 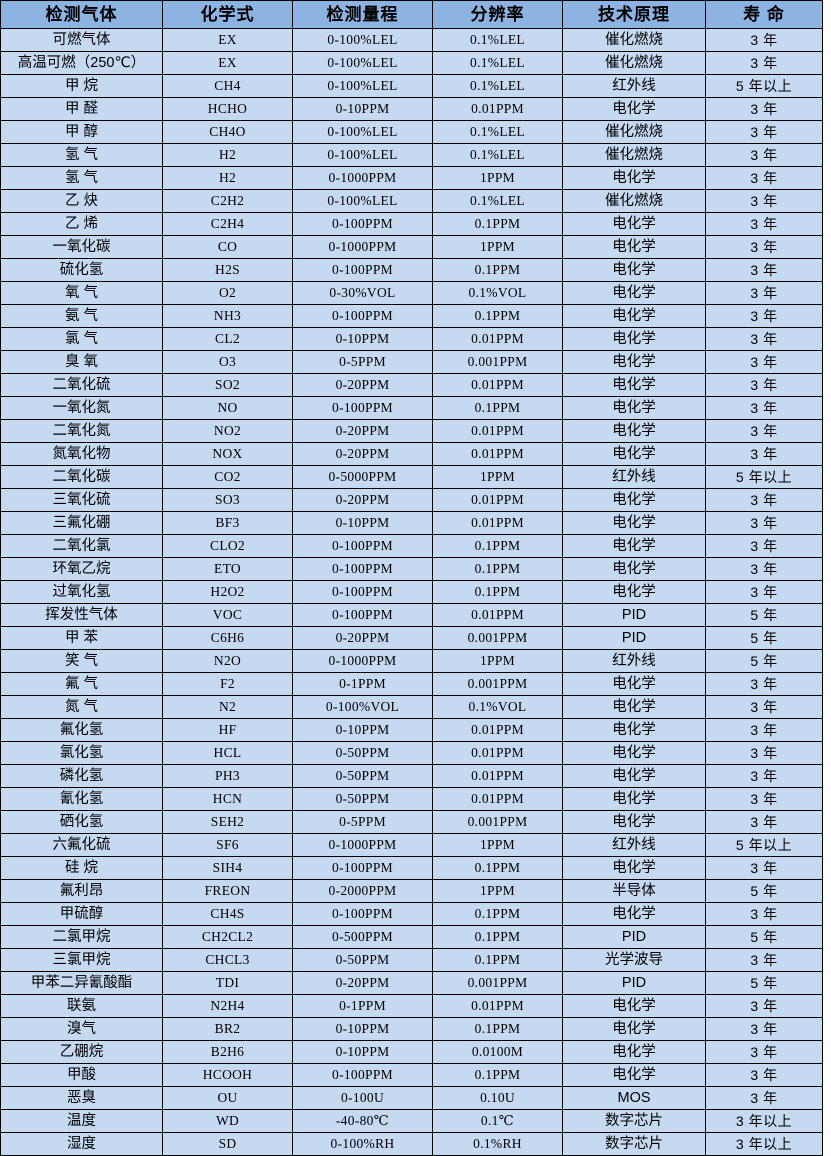 I want to click on cell-chemical-formula: PH3, so click(x=227, y=776).